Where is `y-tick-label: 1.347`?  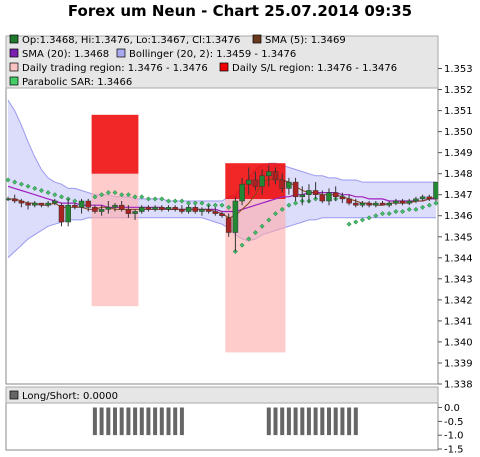 y-tick-label: 1.347 is located at coordinates (458, 195).